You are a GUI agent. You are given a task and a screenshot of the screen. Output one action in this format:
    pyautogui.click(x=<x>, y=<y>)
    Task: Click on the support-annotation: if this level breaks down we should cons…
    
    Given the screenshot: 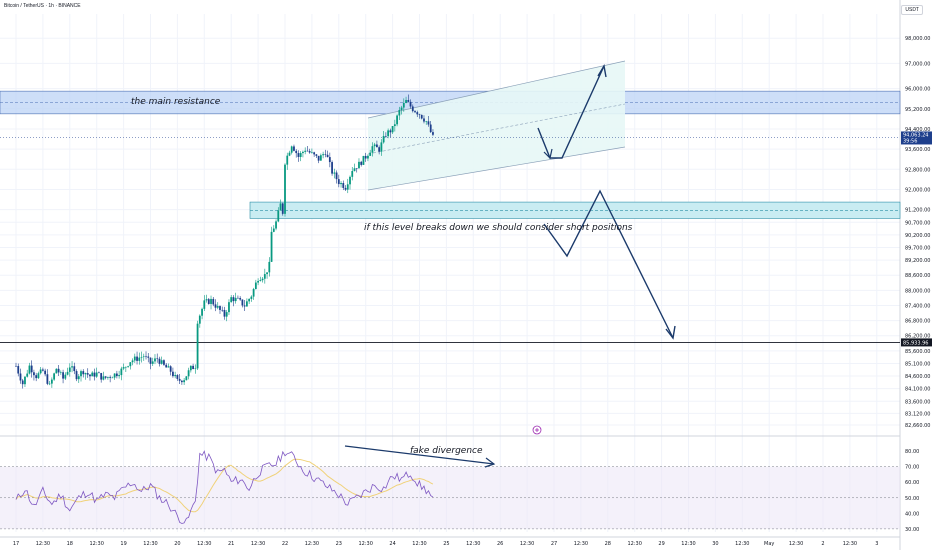 What is the action you would take?
    pyautogui.click(x=498, y=228)
    